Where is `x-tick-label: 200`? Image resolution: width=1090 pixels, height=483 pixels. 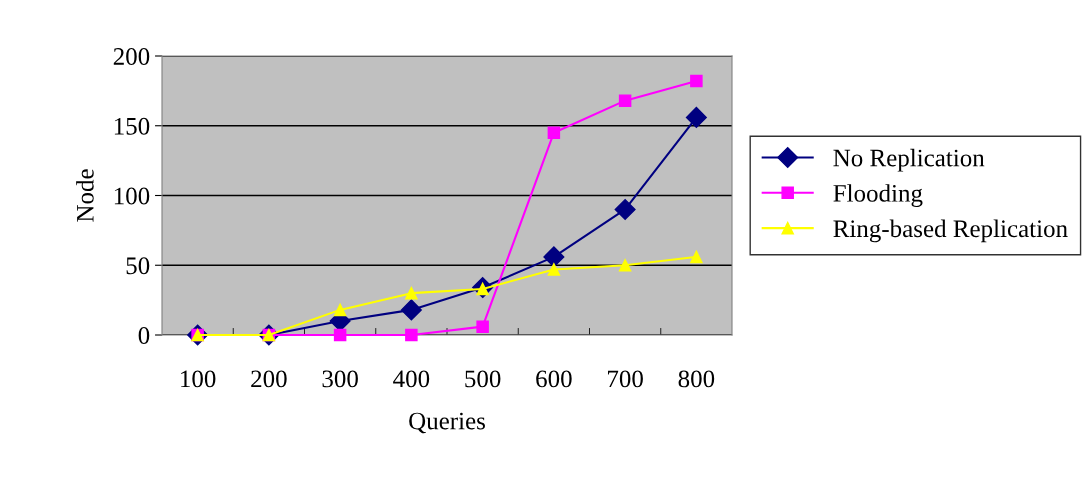 x-tick-label: 200 is located at coordinates (269, 379).